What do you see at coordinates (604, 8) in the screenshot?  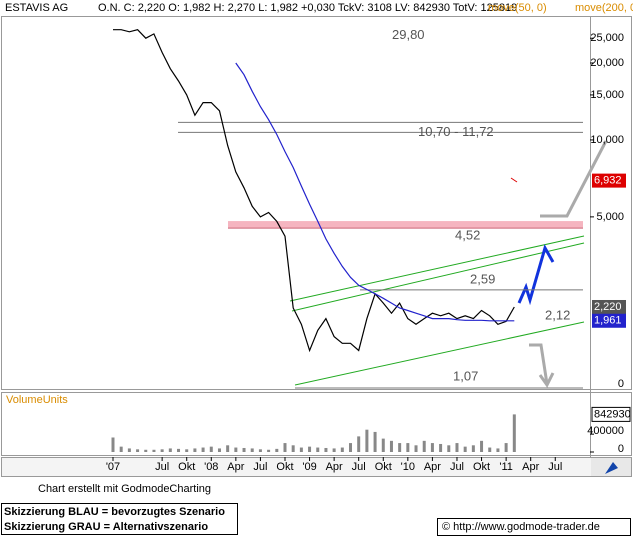 I see `indicator-label: move(200, 0)` at bounding box center [604, 8].